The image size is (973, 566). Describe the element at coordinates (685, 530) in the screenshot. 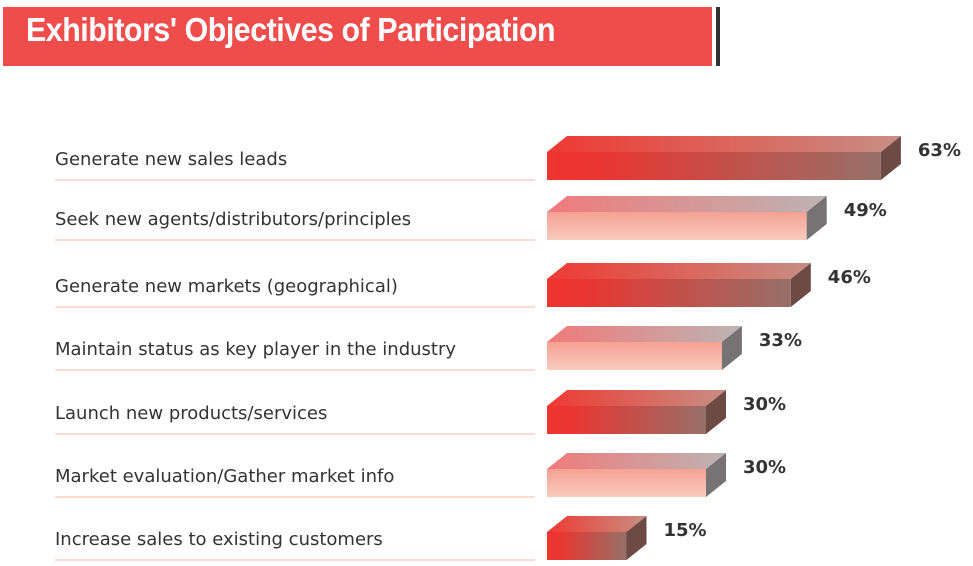

I see `value-label: 15%` at that location.